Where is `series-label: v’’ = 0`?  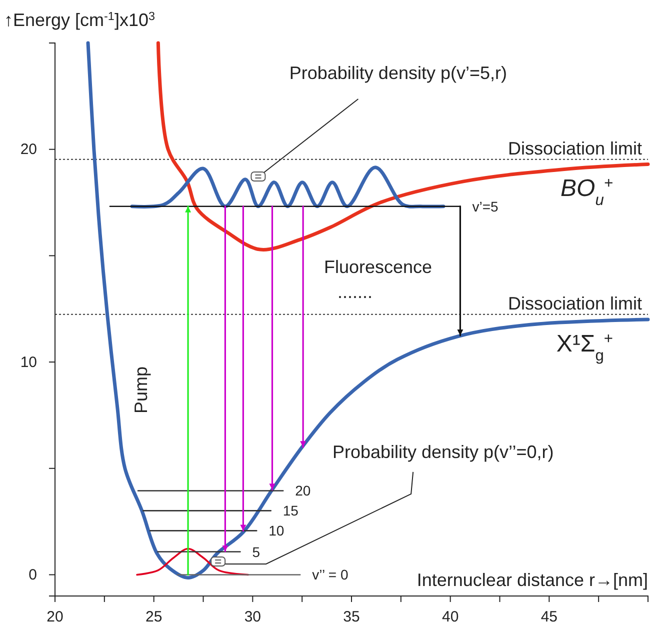
series-label: v’’ = 0 is located at coordinates (330, 574).